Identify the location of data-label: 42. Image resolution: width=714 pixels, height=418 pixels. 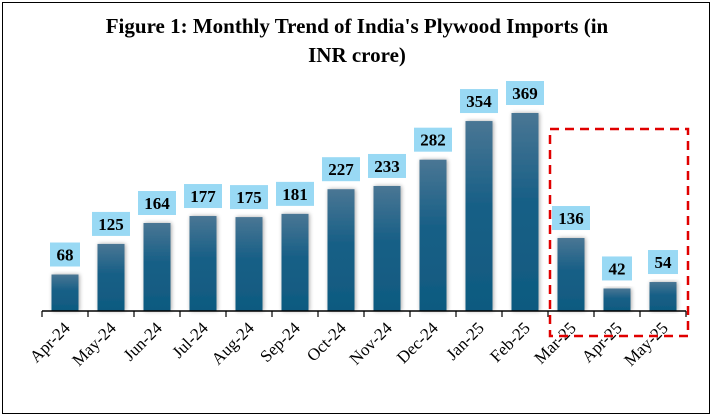
(617, 268).